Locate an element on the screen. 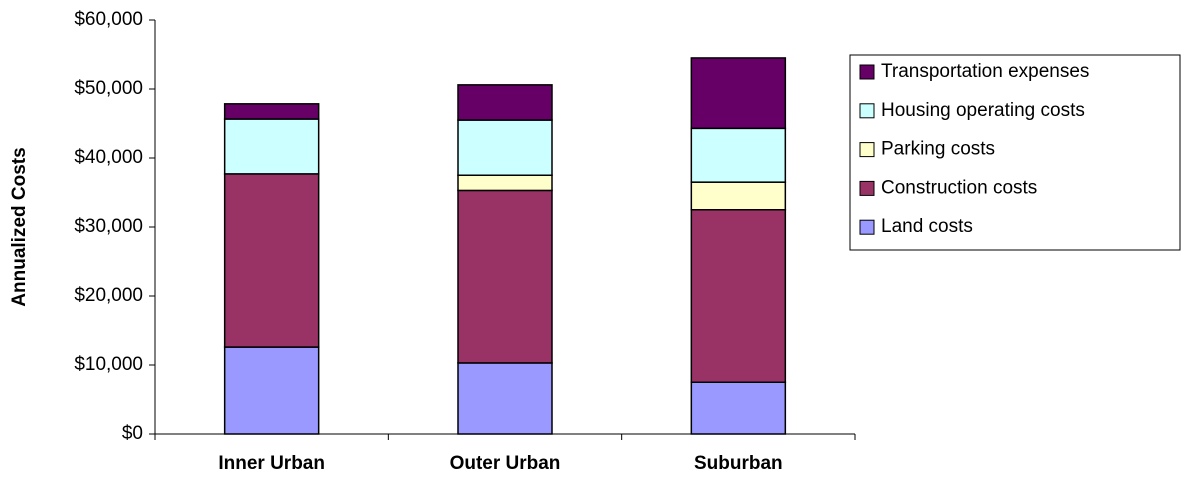 The height and width of the screenshot is (483, 1185). y-tick-label: $50,000 is located at coordinates (108, 88).